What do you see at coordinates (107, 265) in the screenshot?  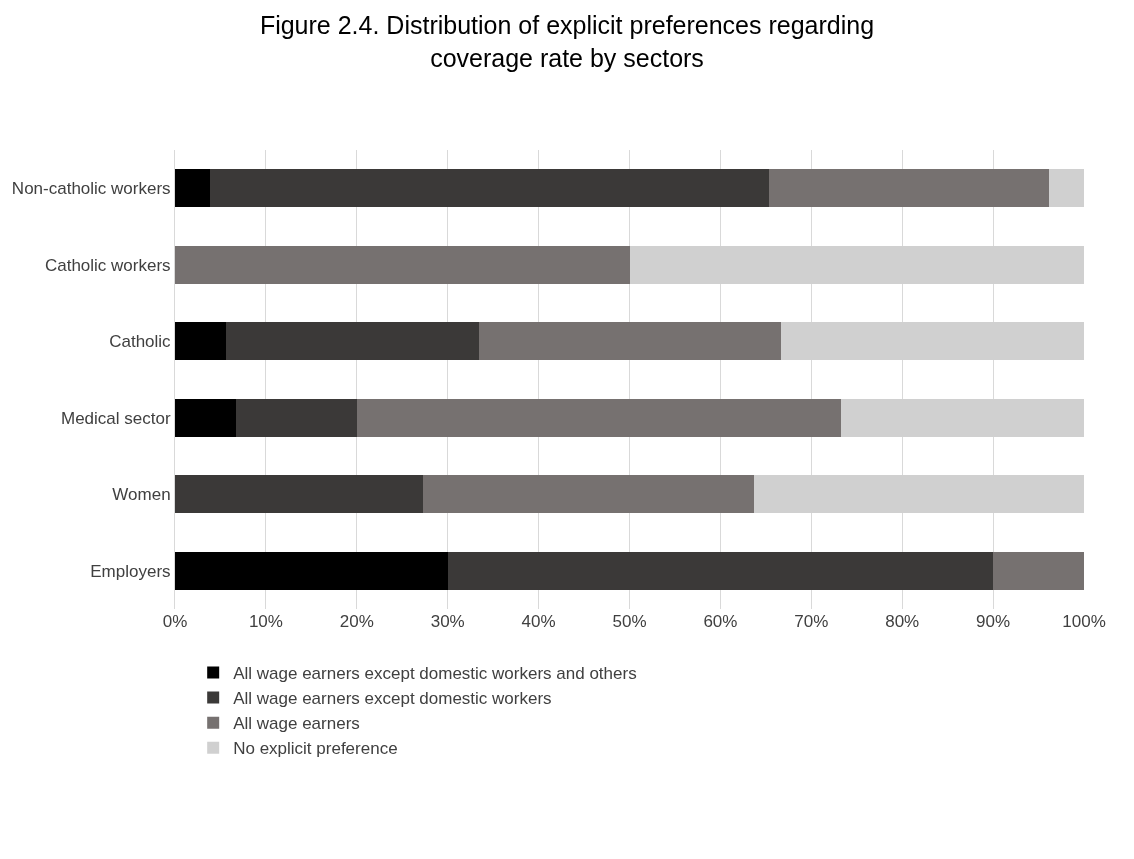 I see `y-tick-label: Catholic workers` at bounding box center [107, 265].